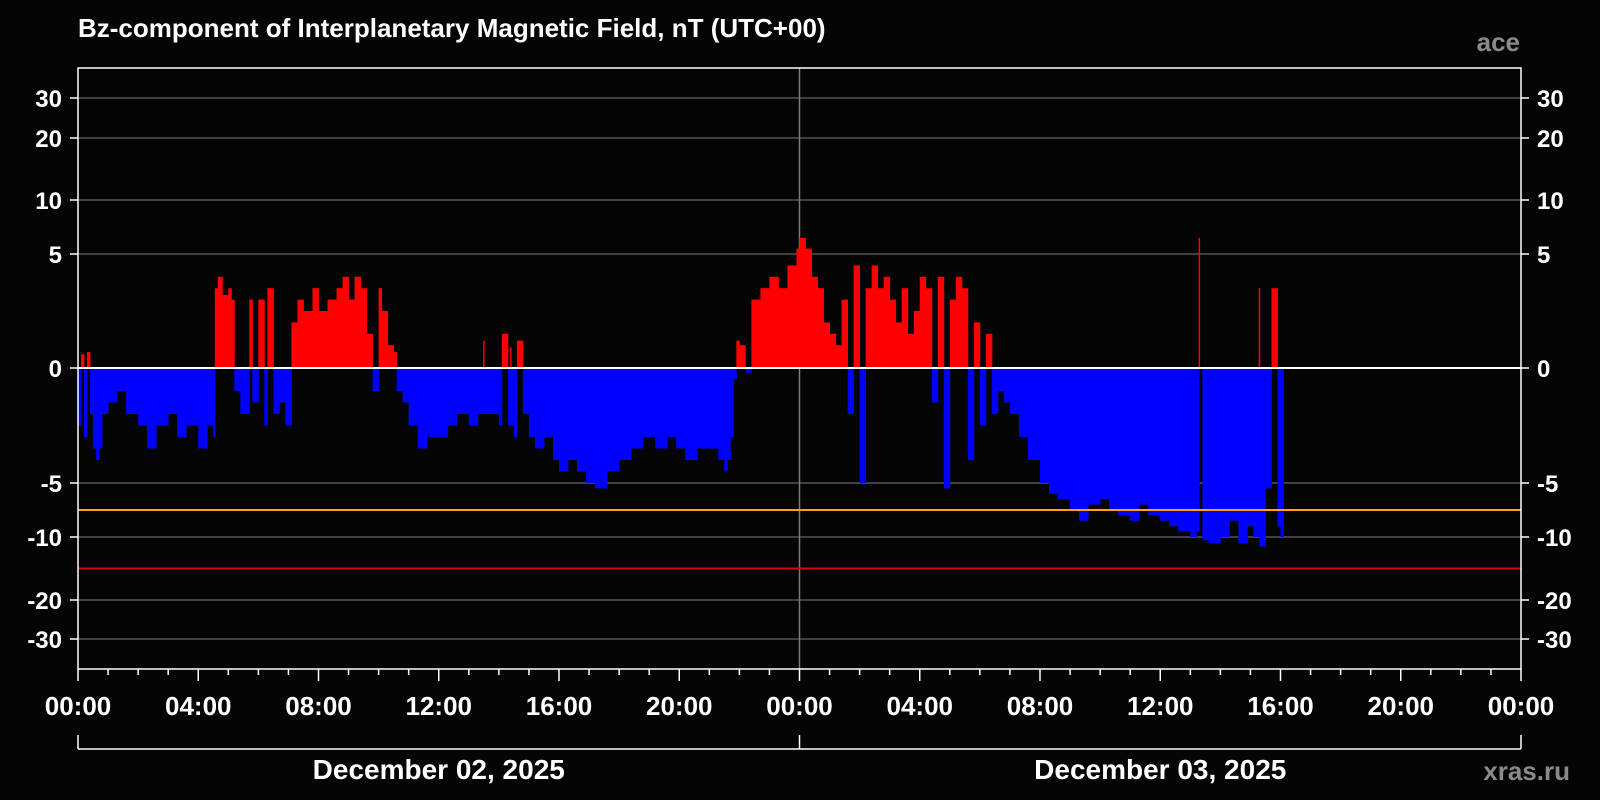  What do you see at coordinates (44, 601) in the screenshot?
I see `y-tick-label-left: -20` at bounding box center [44, 601].